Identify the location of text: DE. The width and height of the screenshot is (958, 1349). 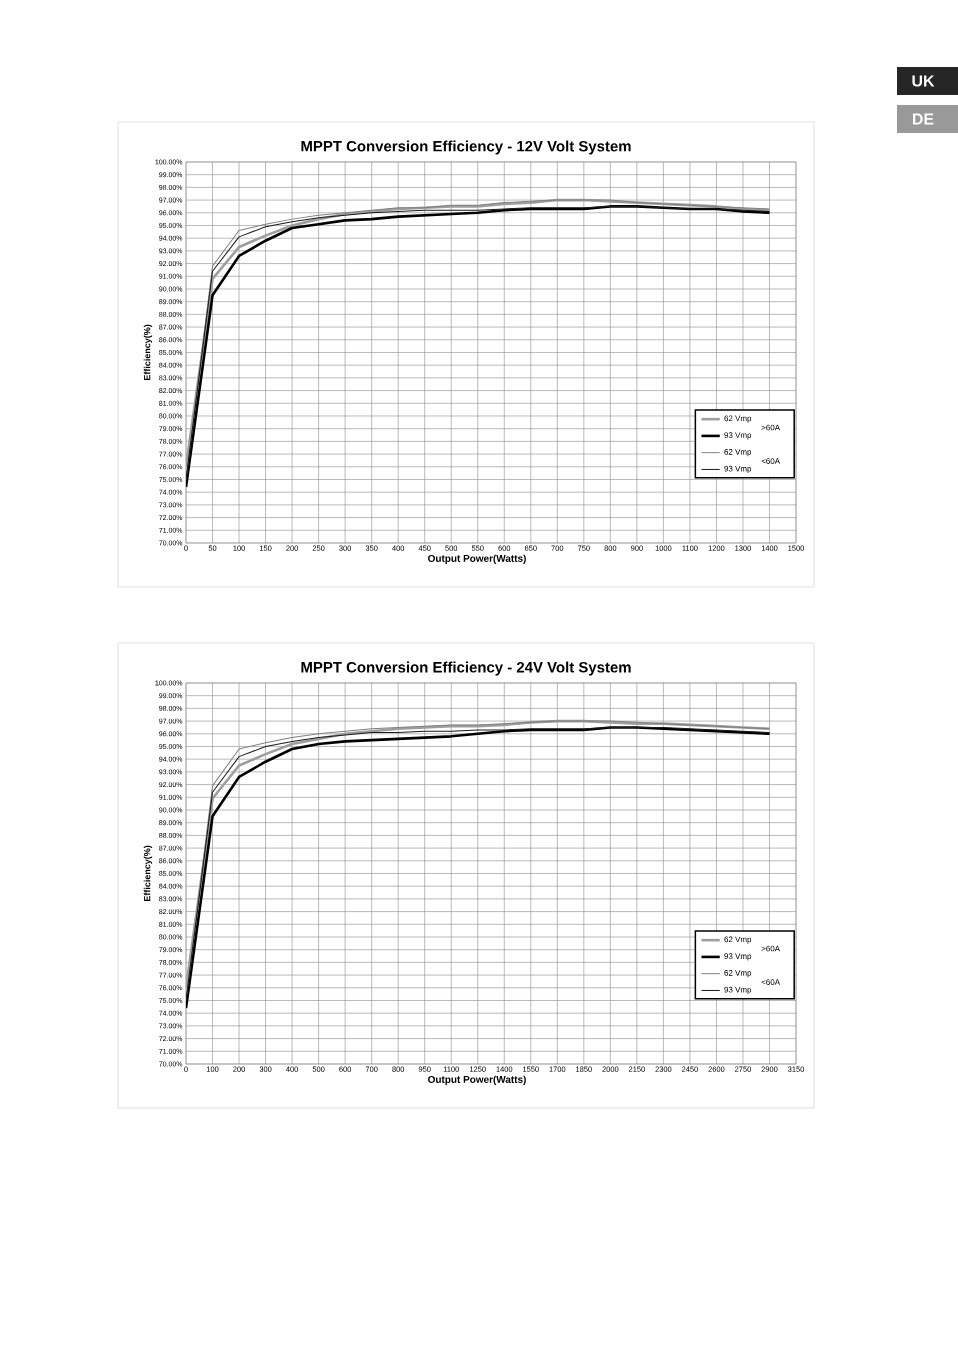
(923, 119).